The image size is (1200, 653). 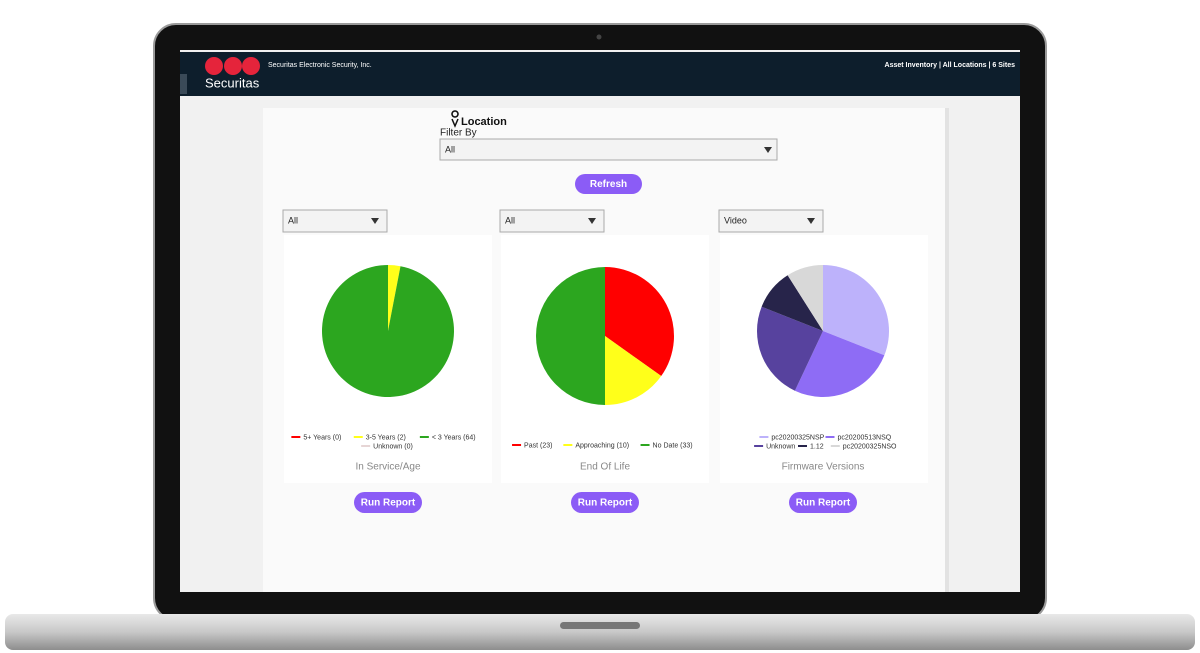 What do you see at coordinates (454, 437) in the screenshot?
I see `legend-label: < 3 Years (64)` at bounding box center [454, 437].